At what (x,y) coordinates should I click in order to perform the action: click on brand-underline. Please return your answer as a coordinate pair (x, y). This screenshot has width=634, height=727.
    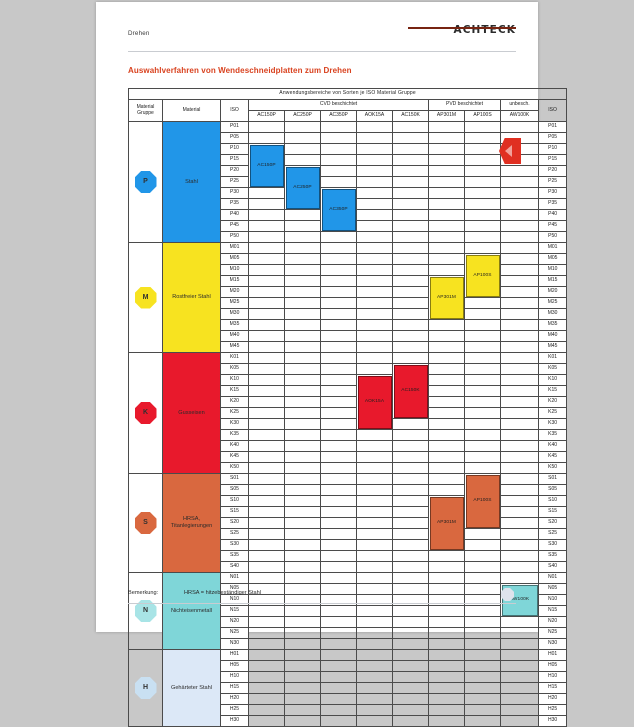
    Looking at the image, I should click on (461, 27).